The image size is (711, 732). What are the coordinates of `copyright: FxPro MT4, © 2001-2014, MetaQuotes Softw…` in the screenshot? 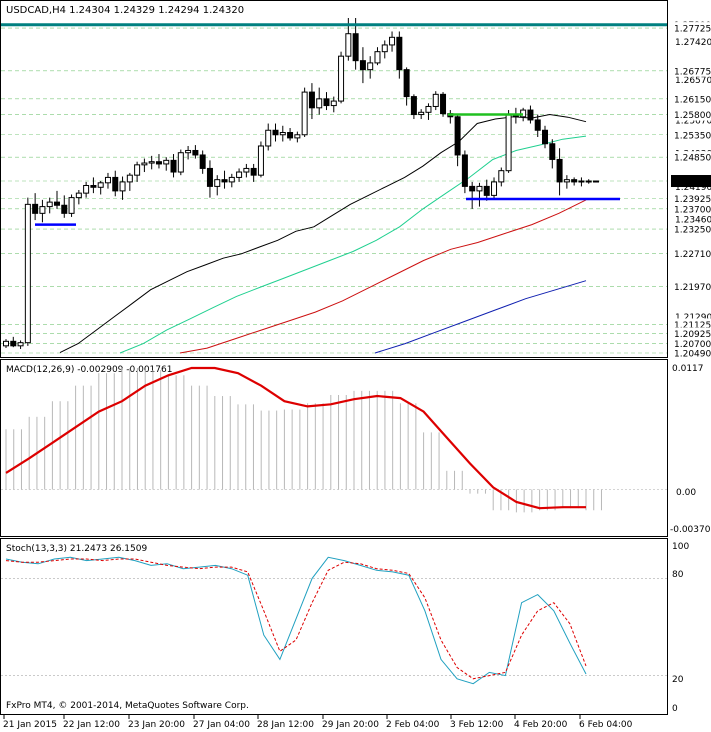 It's located at (127, 706).